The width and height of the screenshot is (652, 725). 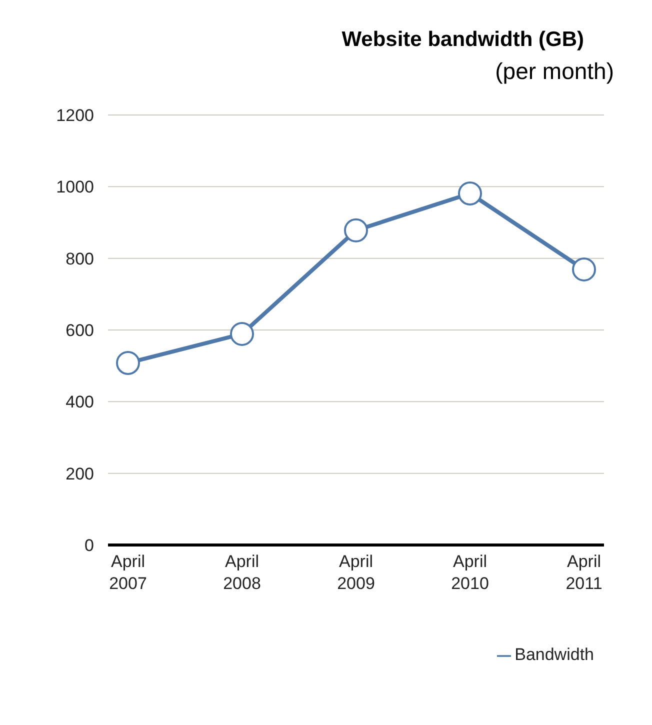 What do you see at coordinates (584, 572) in the screenshot?
I see `x-tick-label: April 2011` at bounding box center [584, 572].